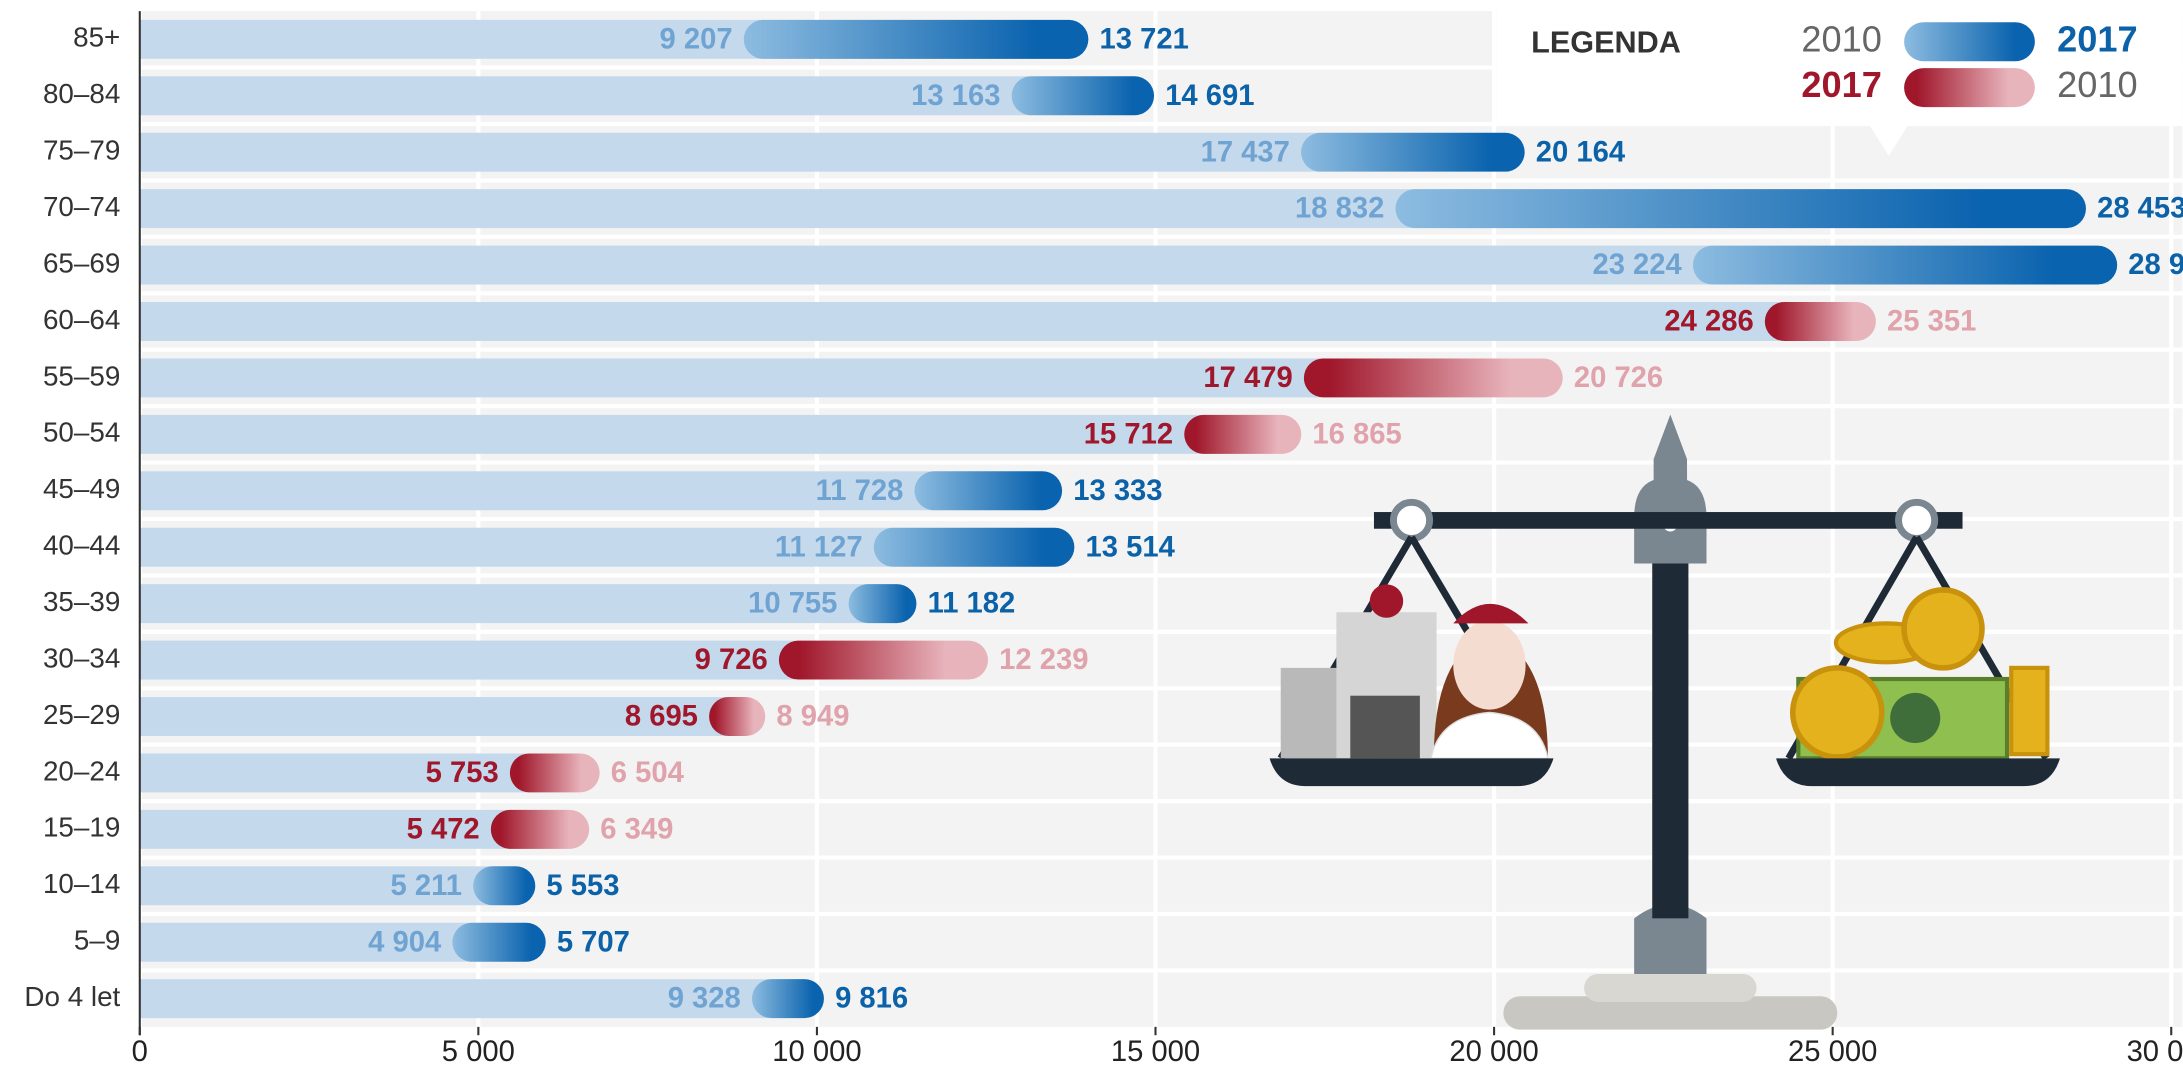 The image size is (2183, 1070). I want to click on value-label: 13 721, so click(1144, 39).